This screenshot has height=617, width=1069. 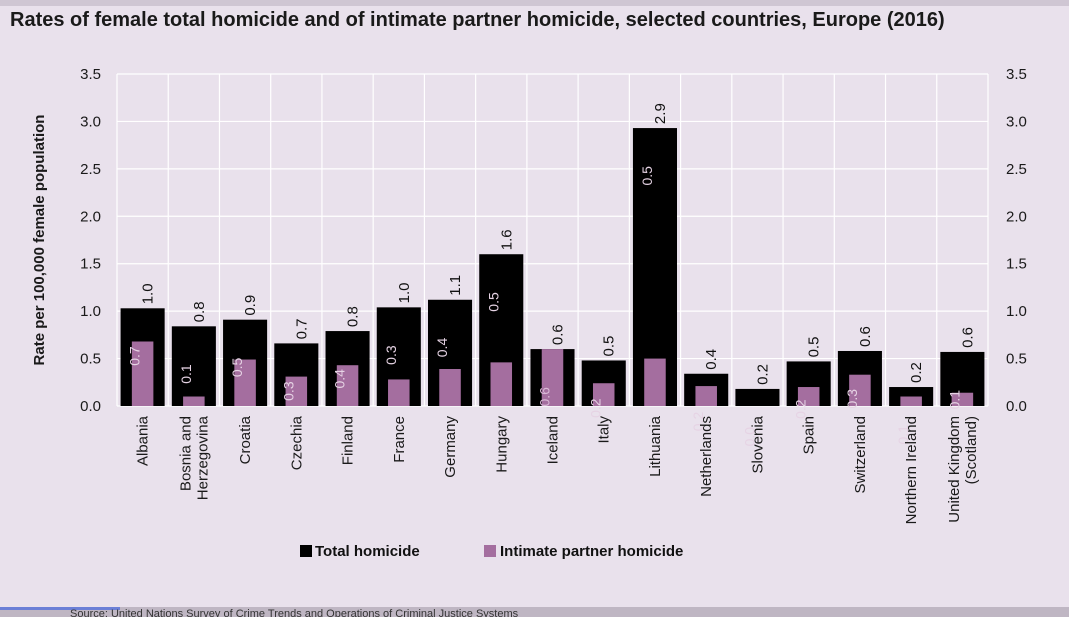 What do you see at coordinates (90, 74) in the screenshot?
I see `y-tick-label: 3.5` at bounding box center [90, 74].